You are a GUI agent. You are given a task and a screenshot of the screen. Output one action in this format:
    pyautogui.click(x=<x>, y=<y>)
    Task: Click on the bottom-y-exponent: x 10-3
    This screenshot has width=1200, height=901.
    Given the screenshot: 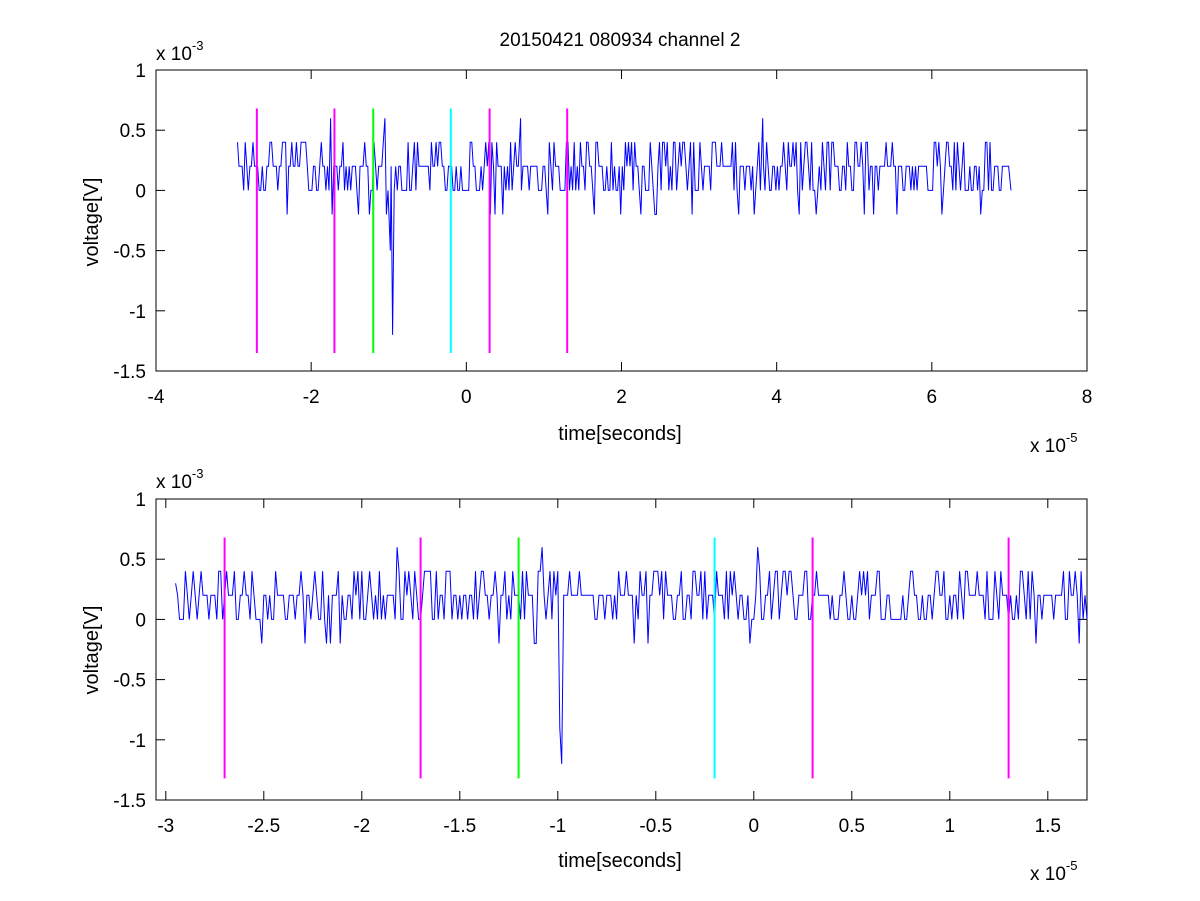 What is the action you would take?
    pyautogui.click(x=179, y=479)
    